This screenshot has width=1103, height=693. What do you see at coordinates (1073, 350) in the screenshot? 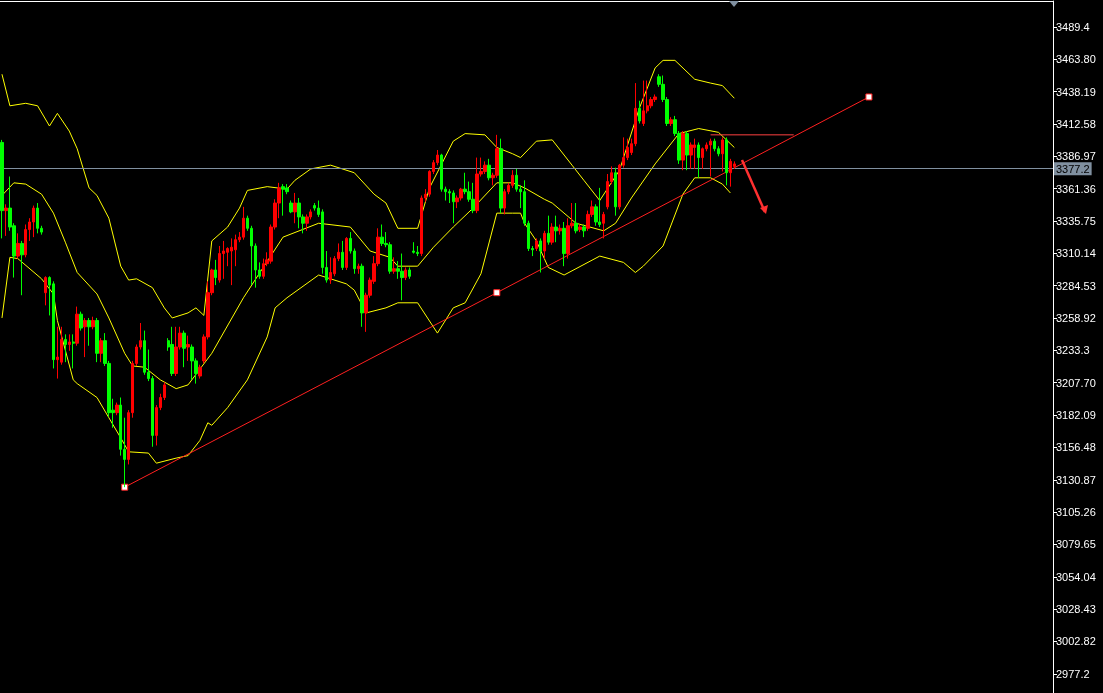
I see `y-tick-label: 3233.3` at bounding box center [1073, 350].